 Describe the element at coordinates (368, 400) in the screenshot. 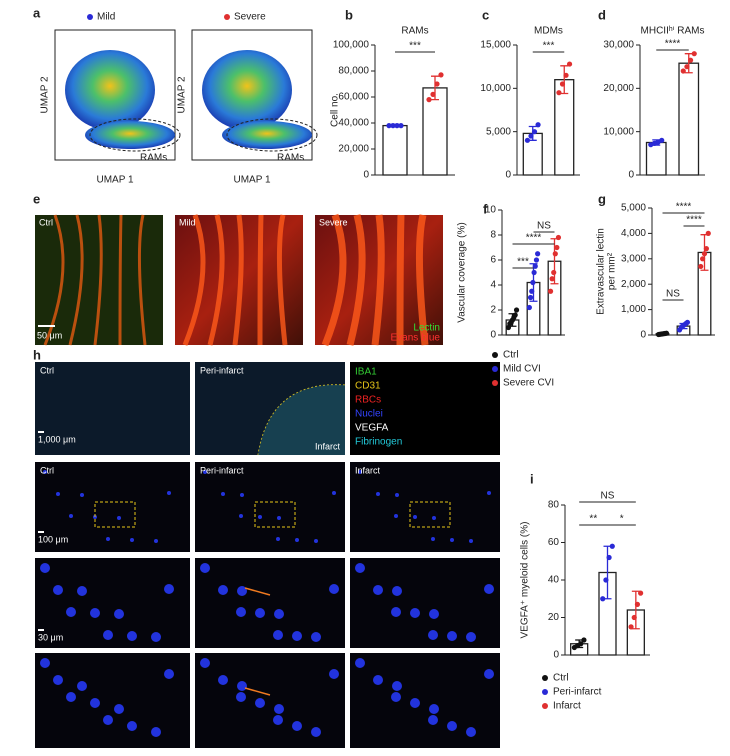

I see `channel-label: RBCs` at that location.